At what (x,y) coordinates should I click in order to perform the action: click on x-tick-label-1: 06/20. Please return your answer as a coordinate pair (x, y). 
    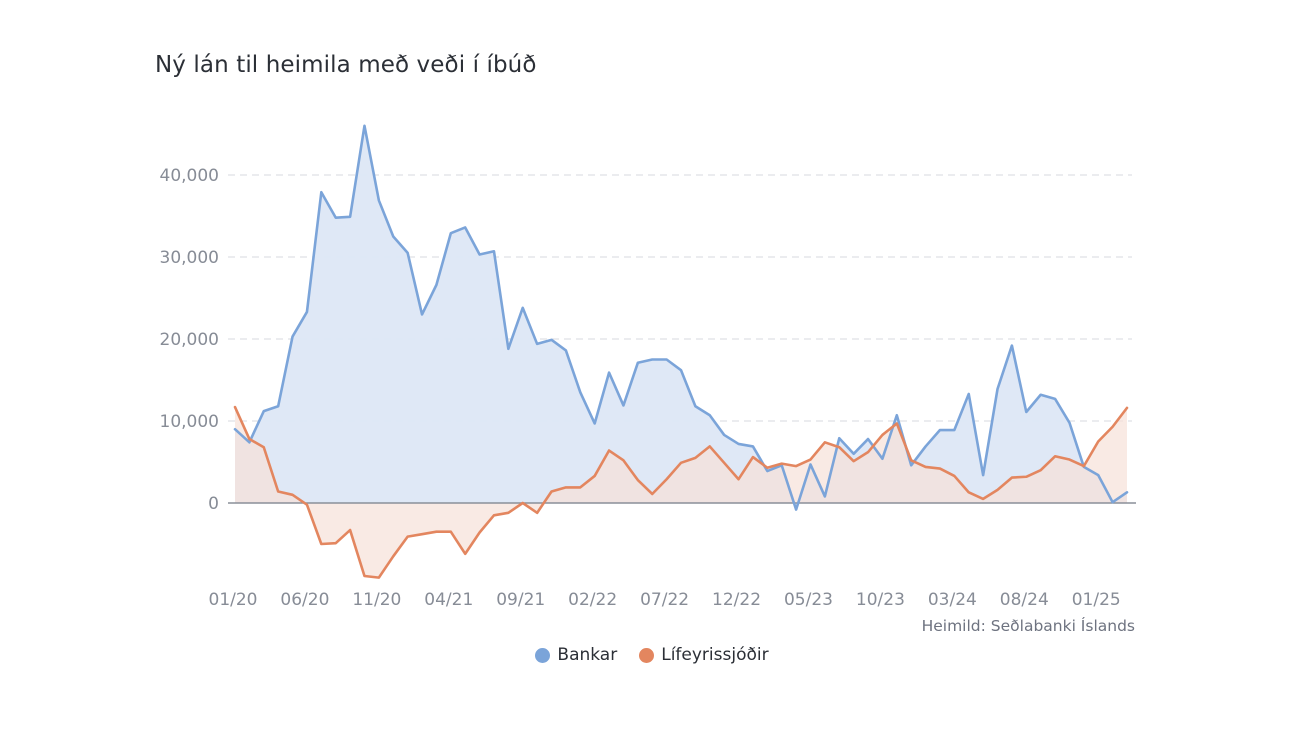
    Looking at the image, I should click on (304, 600).